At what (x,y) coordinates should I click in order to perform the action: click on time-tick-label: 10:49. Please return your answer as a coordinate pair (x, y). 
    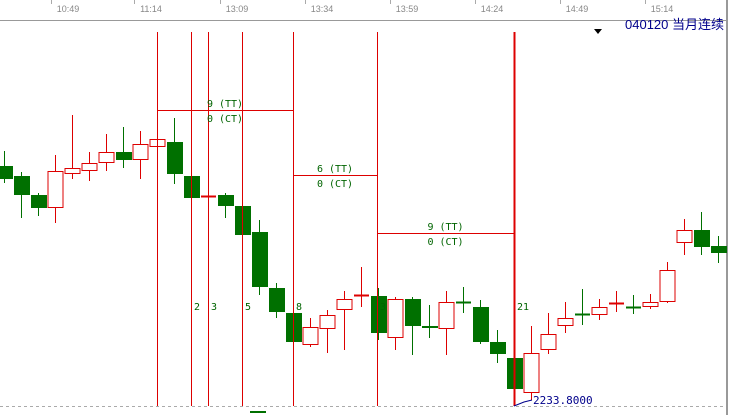
    Looking at the image, I should click on (68, 9).